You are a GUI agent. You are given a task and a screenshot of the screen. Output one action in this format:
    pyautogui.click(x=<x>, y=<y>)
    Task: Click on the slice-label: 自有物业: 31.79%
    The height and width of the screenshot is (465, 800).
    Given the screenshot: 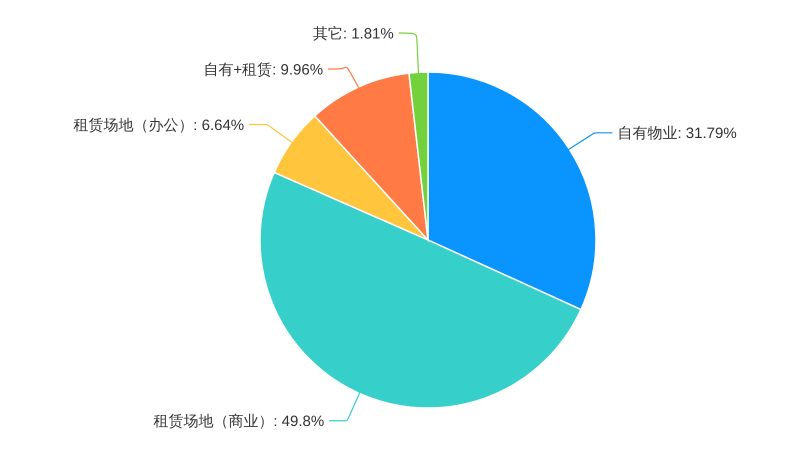 What is the action you would take?
    pyautogui.click(x=677, y=133)
    